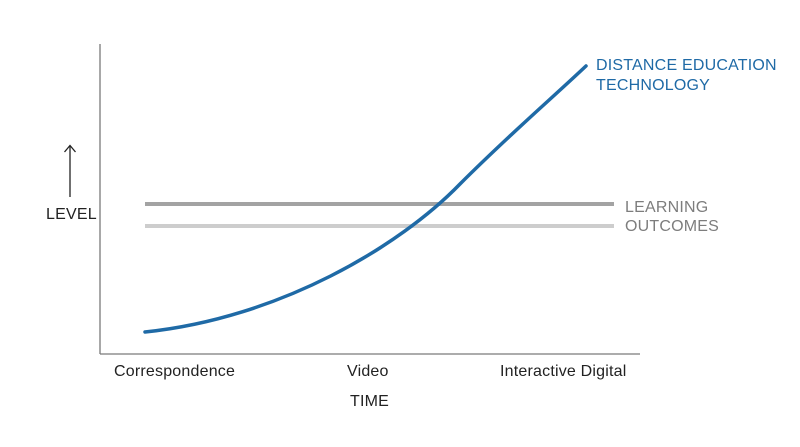 The image size is (800, 447). I want to click on technology-label-line2: TECHNOLOGY, so click(653, 85).